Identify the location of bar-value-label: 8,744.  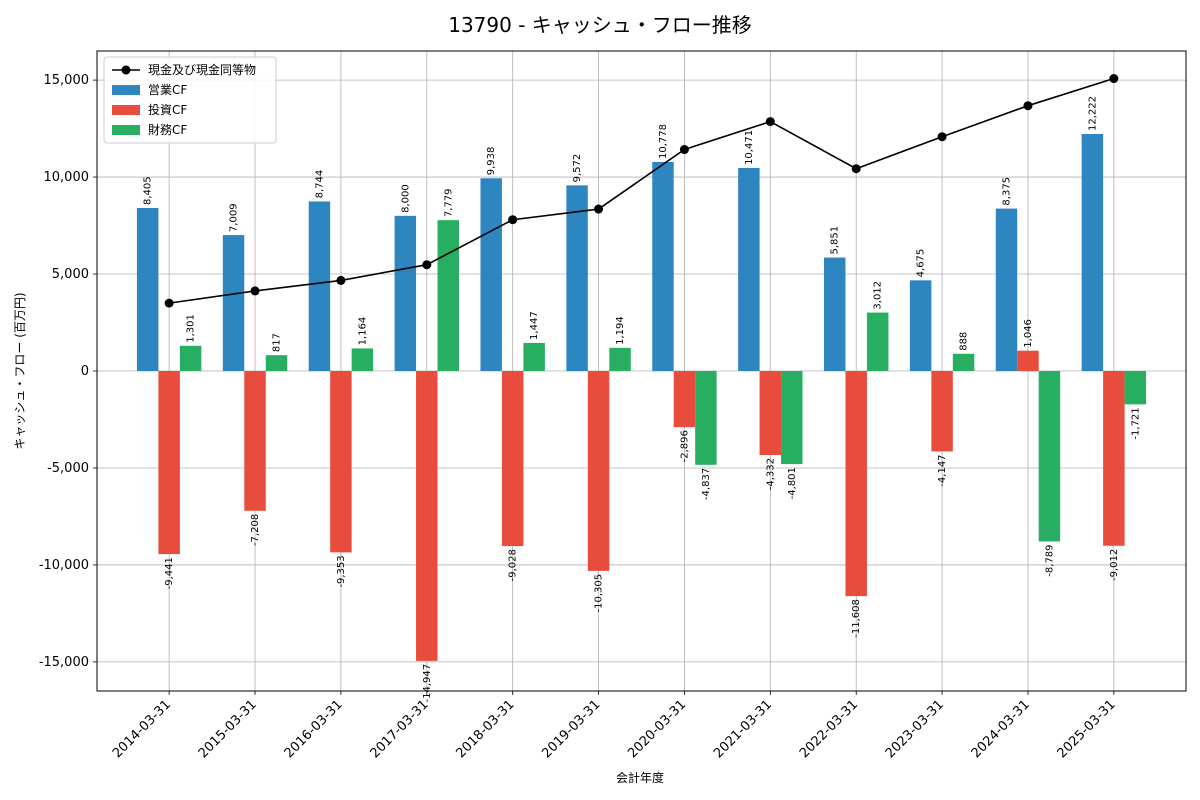
(319, 184).